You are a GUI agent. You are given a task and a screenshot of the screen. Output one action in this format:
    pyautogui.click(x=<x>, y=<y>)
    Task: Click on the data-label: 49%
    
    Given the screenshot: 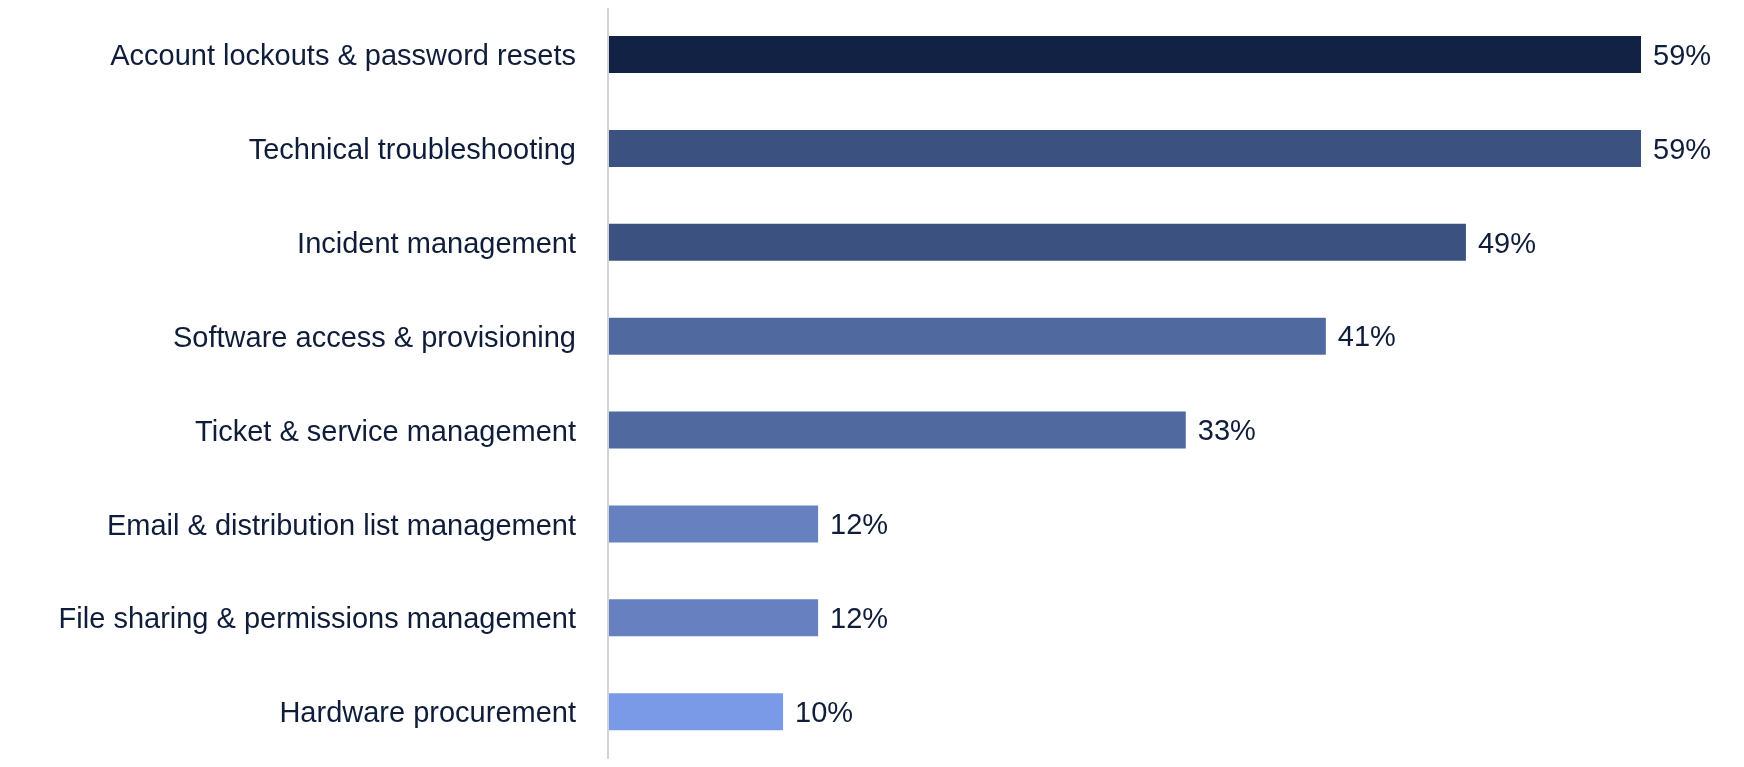 What is the action you would take?
    pyautogui.click(x=1506, y=242)
    